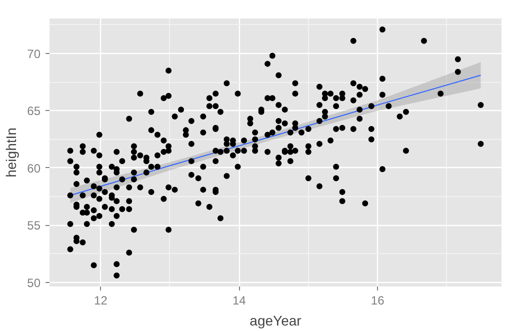  What do you see at coordinates (11, 153) in the screenshot?
I see `y-axis-title: heightIn` at bounding box center [11, 153].